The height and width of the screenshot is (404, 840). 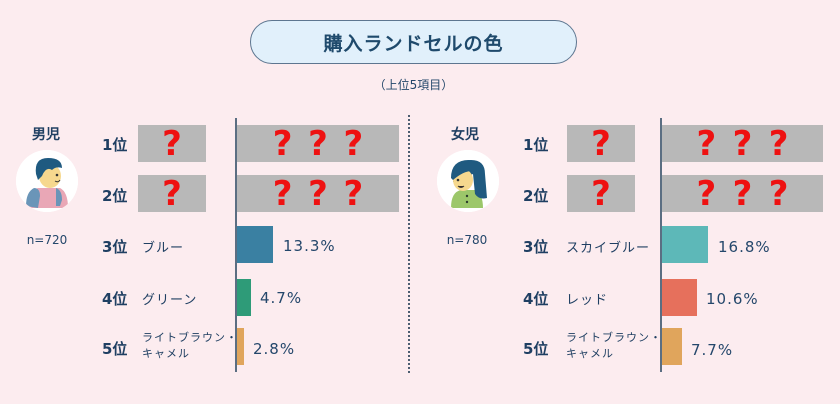 I want to click on boys-rank-5-label-line2: キャメル, so click(x=166, y=353).